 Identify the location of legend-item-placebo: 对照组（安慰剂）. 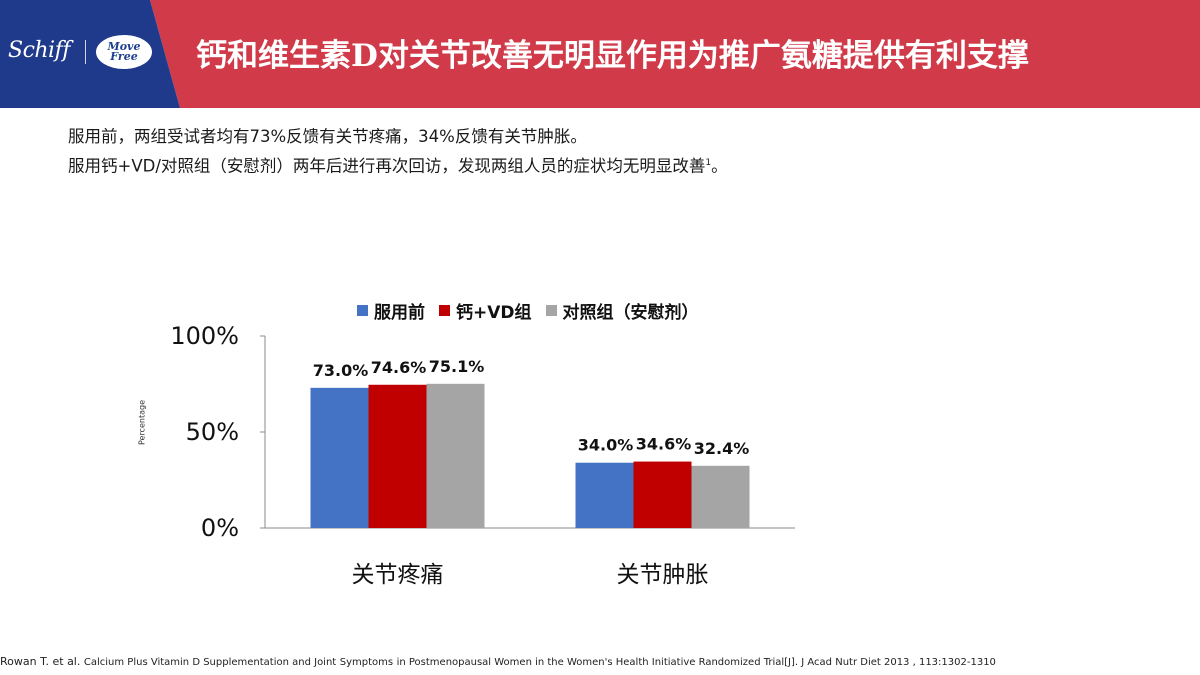
(622, 310).